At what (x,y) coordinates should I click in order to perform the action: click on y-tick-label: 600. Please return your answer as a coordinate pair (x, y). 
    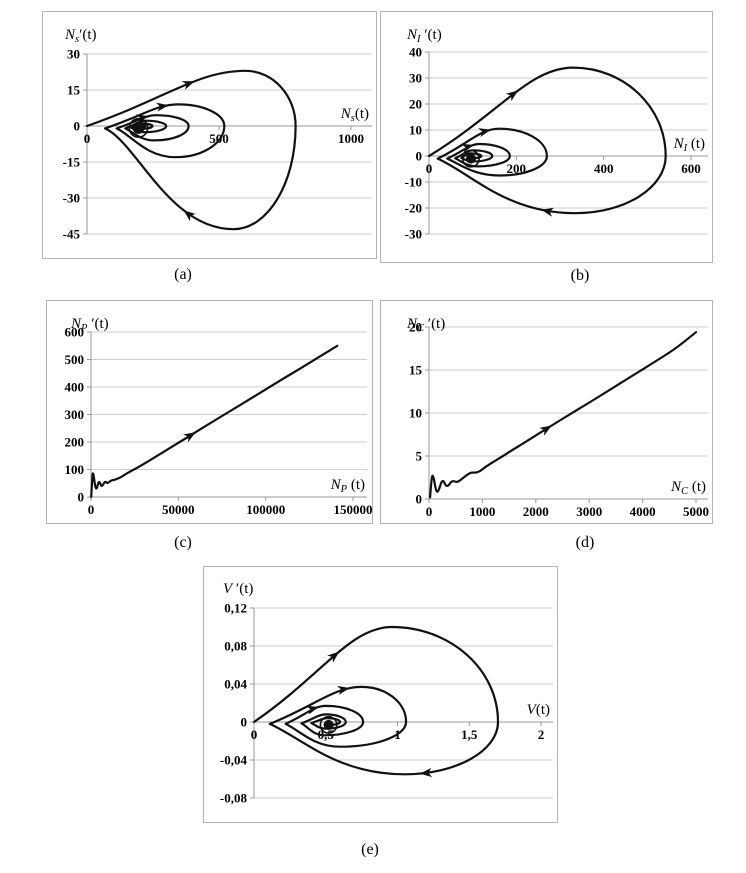
    Looking at the image, I should click on (75, 332).